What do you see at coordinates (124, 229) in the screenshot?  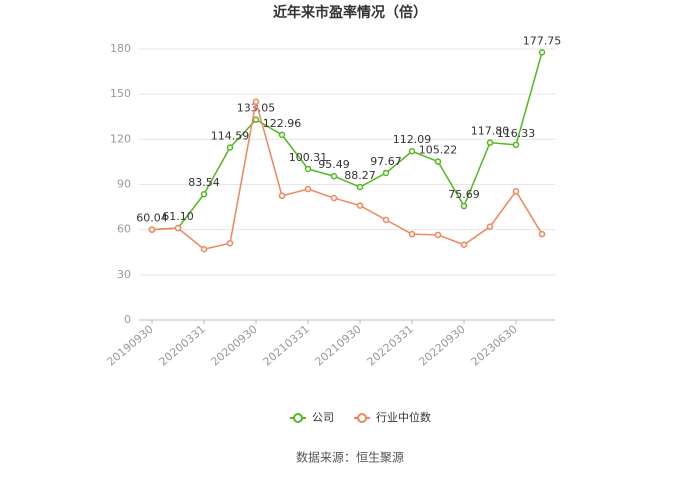 I see `y-tick-label: 60` at bounding box center [124, 229].